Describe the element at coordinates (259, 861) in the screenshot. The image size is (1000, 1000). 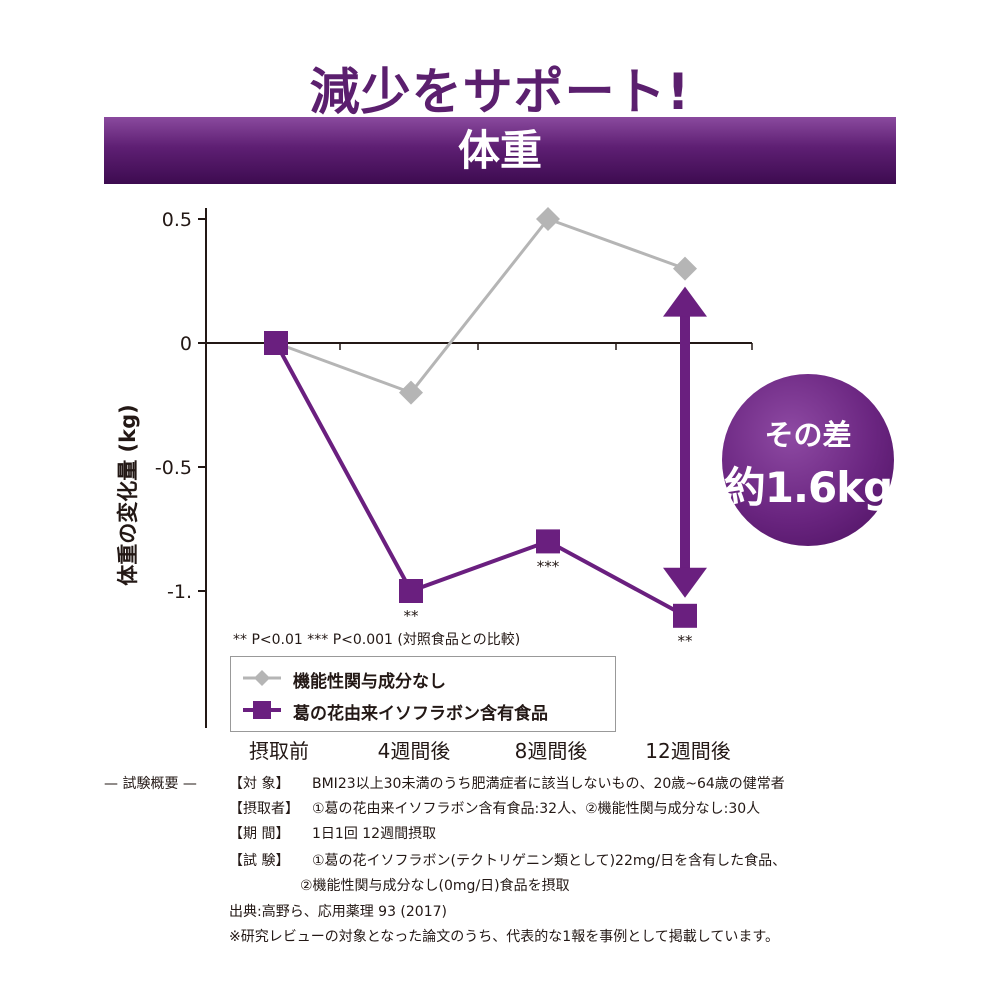
I see `notes-test-label: 【試 験】` at that location.